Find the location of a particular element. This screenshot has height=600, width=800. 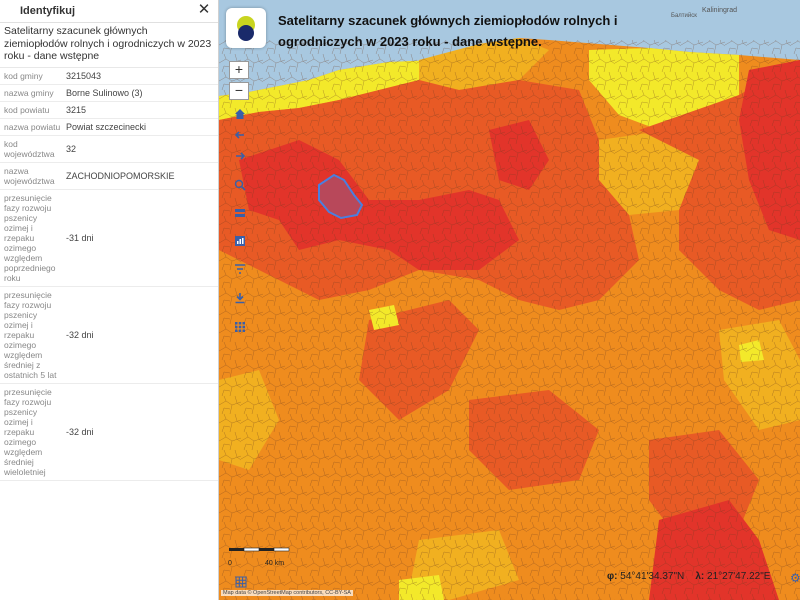

attribute-value: Powiat szczecinecki is located at coordinates (106, 126).